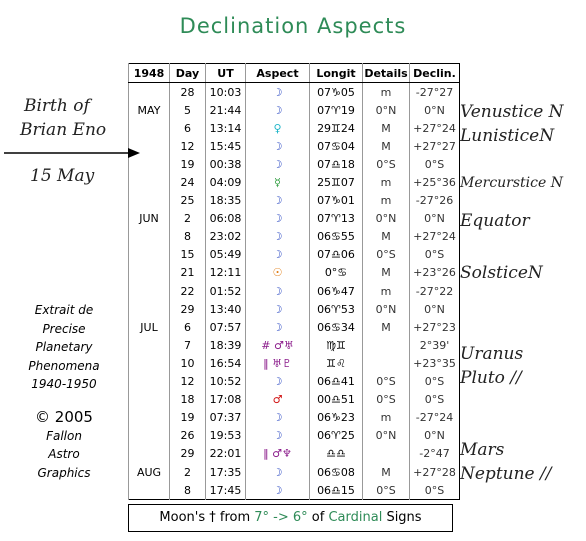  I want to click on cell-day: 6, so click(187, 128).